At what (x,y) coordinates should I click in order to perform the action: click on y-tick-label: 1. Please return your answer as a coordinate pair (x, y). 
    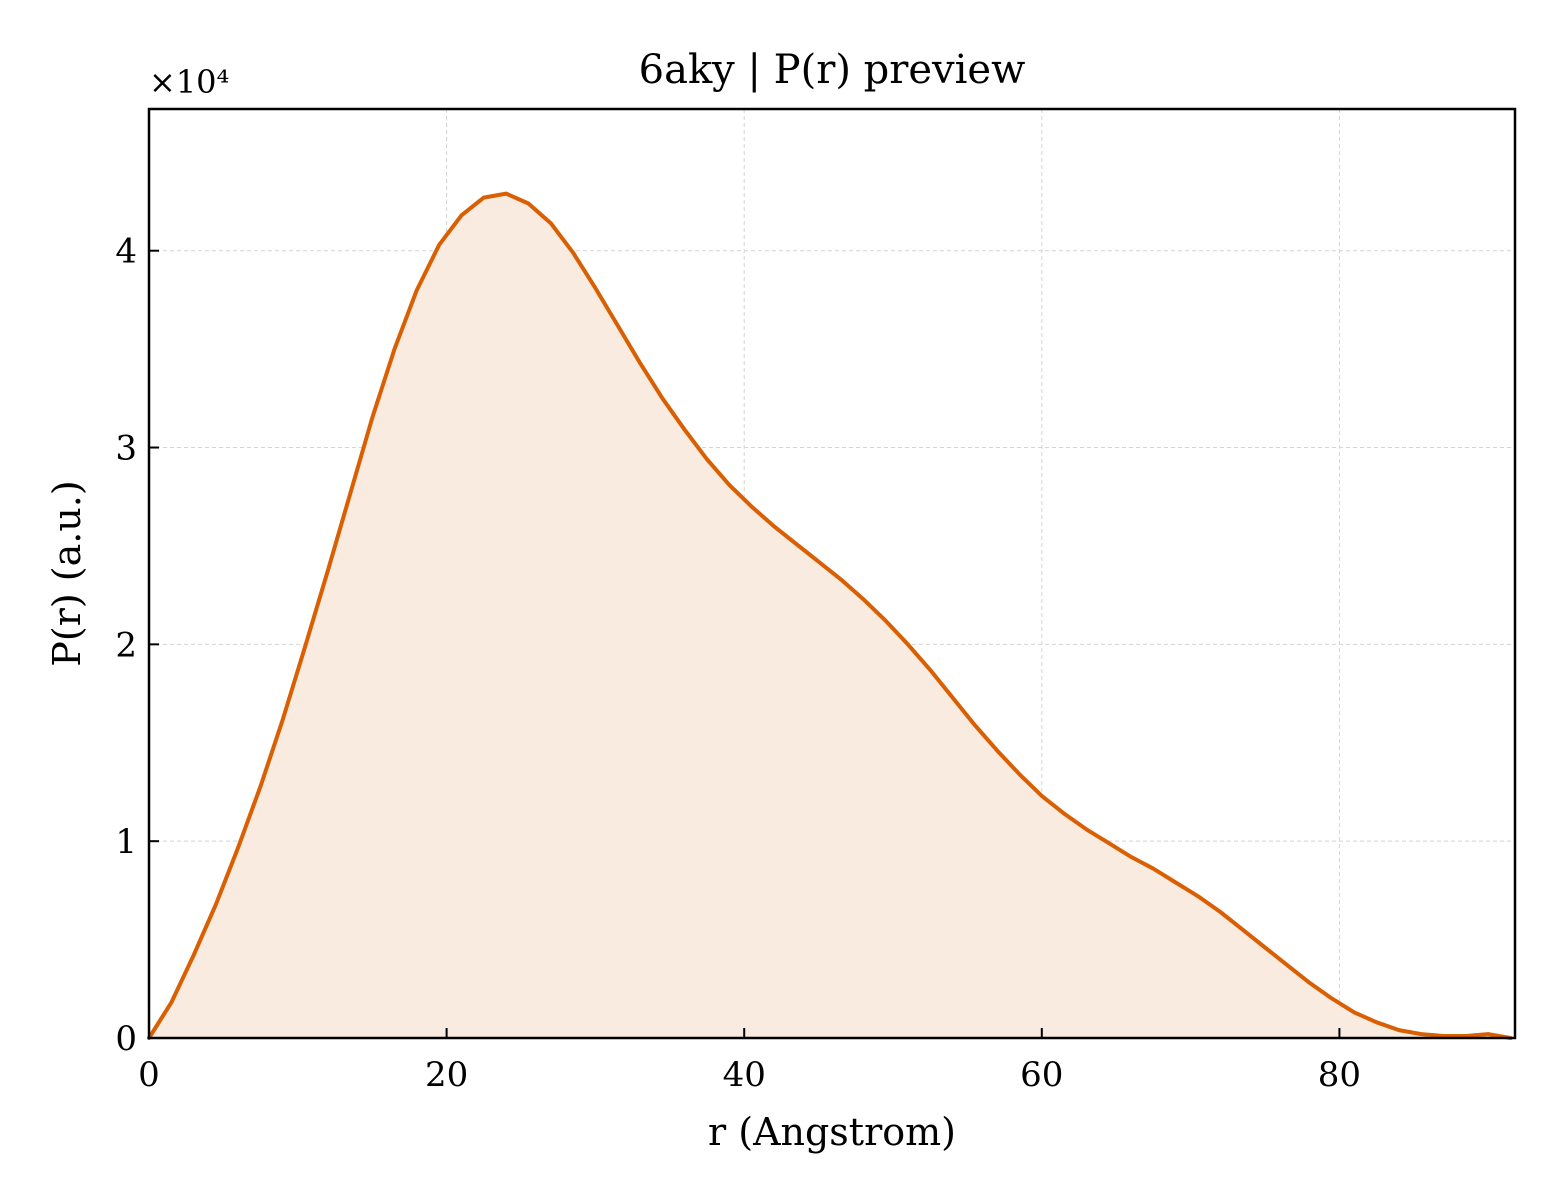
    Looking at the image, I should click on (126, 842).